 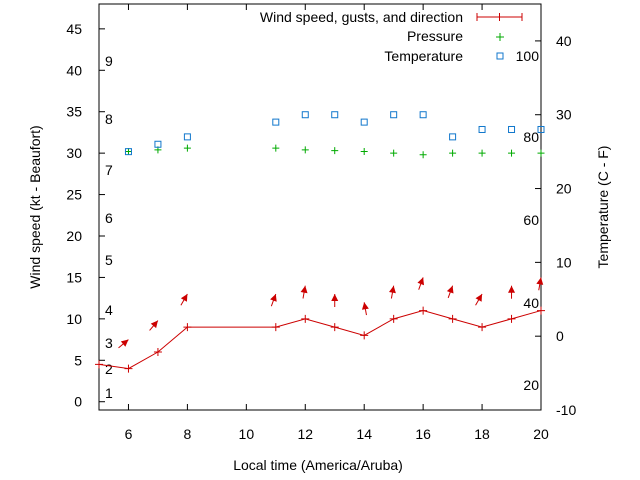 What do you see at coordinates (500, 37) in the screenshot?
I see `legend-swatch-pressure` at bounding box center [500, 37].